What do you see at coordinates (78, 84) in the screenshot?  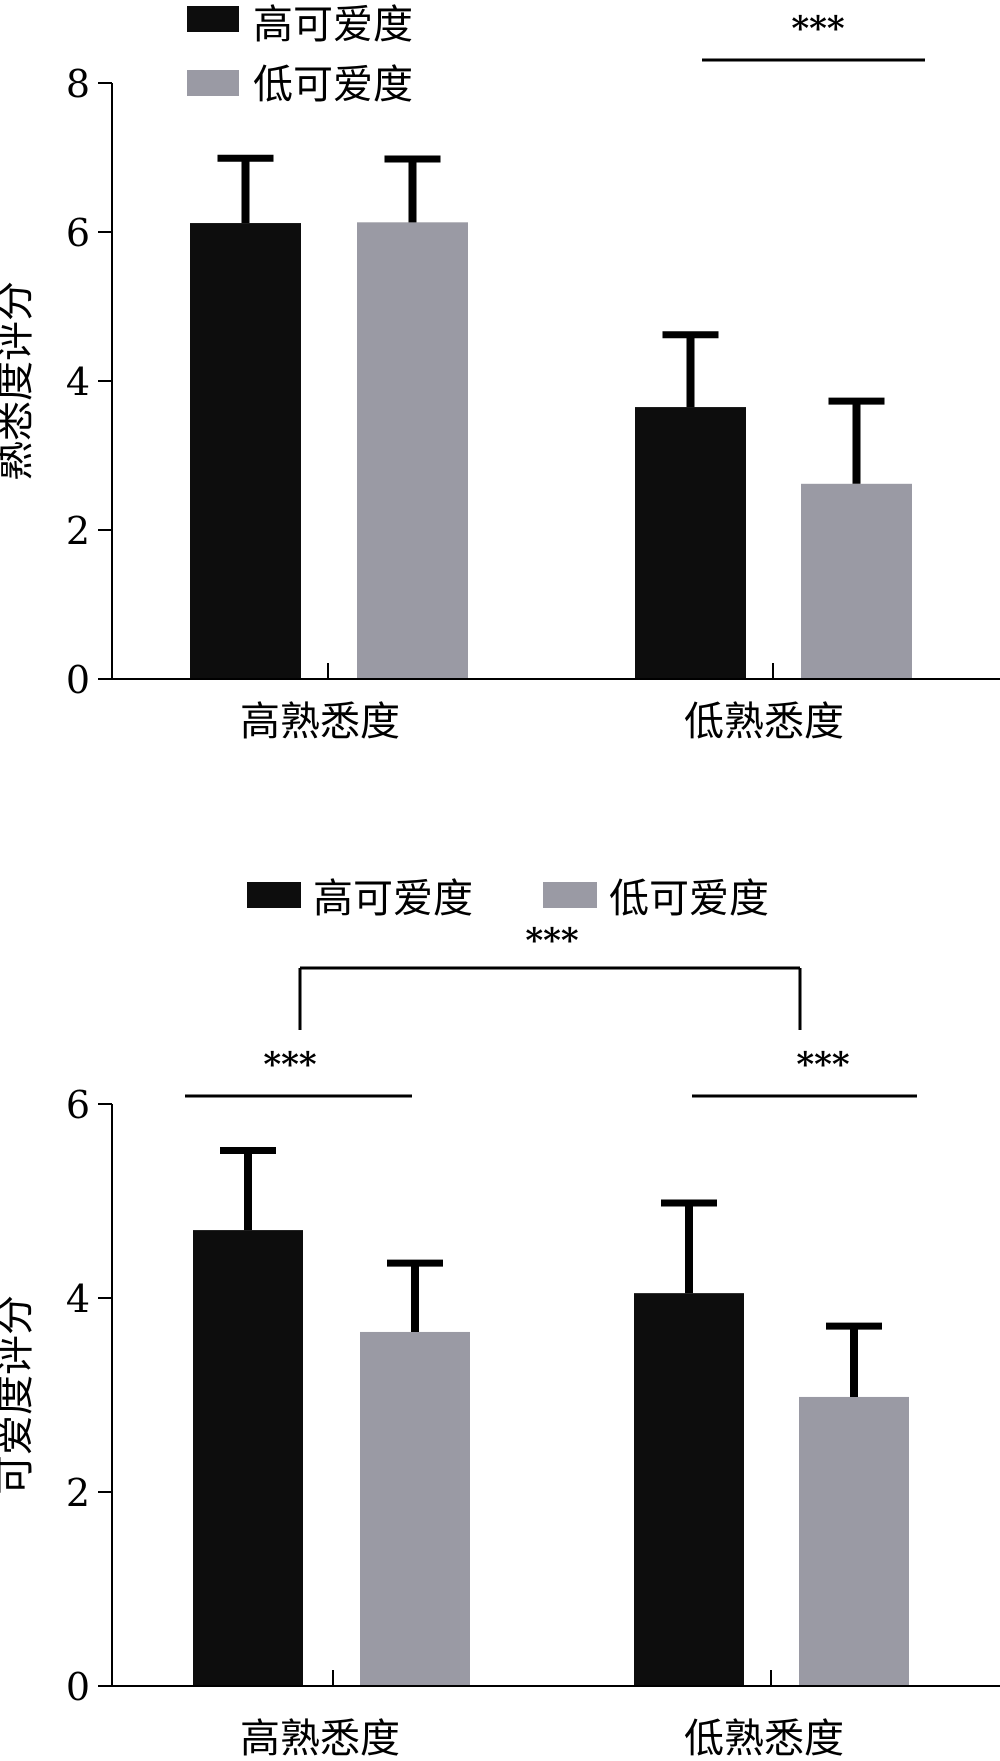 I see `y-tick-label: 8` at bounding box center [78, 84].